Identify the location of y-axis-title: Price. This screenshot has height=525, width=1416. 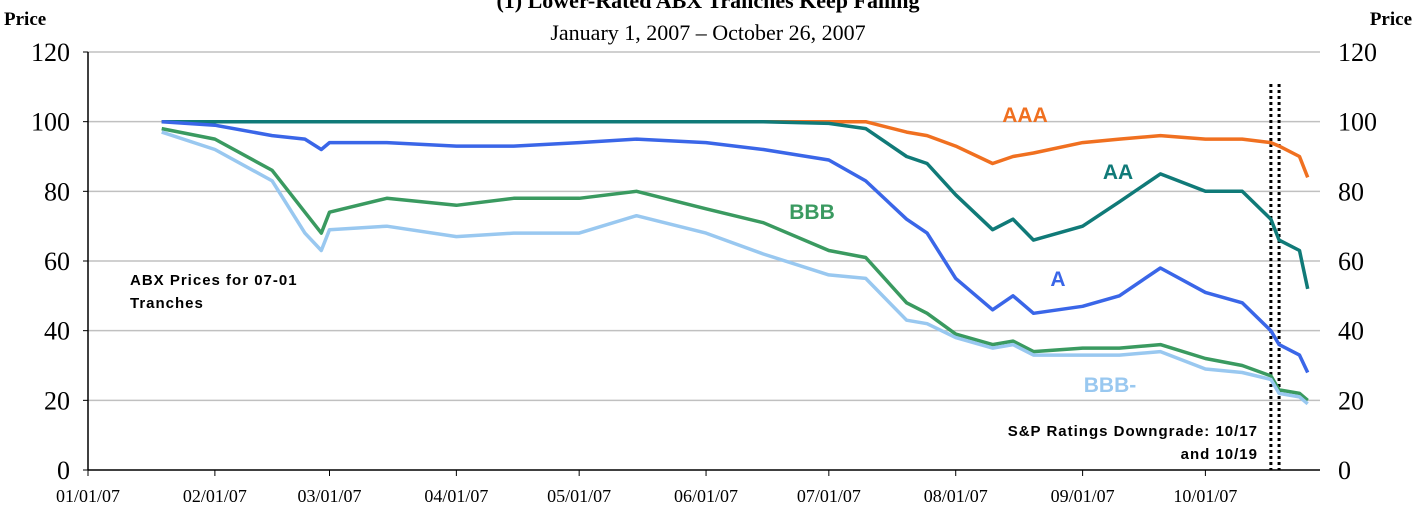
(25, 19).